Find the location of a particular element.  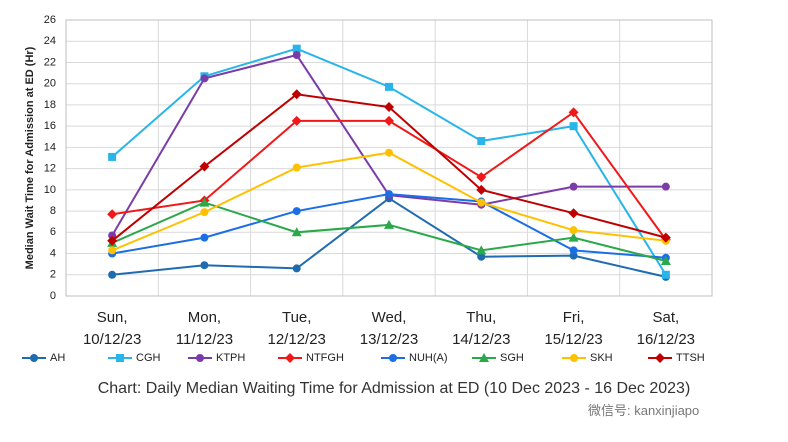

y-tick-label: 14 is located at coordinates (50, 147).